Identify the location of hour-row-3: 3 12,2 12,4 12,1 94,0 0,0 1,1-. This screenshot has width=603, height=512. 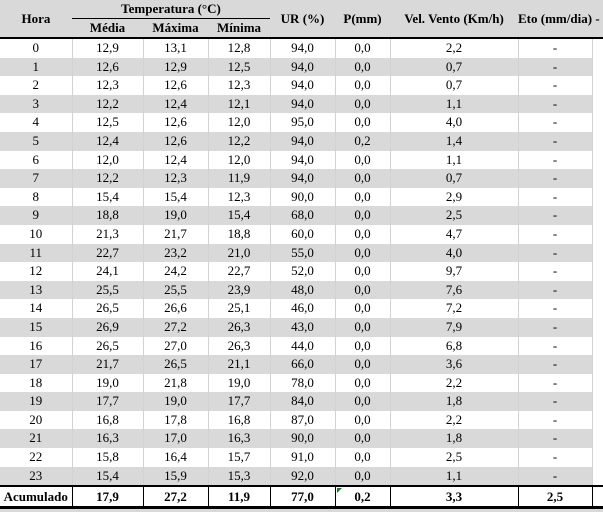
(301, 104).